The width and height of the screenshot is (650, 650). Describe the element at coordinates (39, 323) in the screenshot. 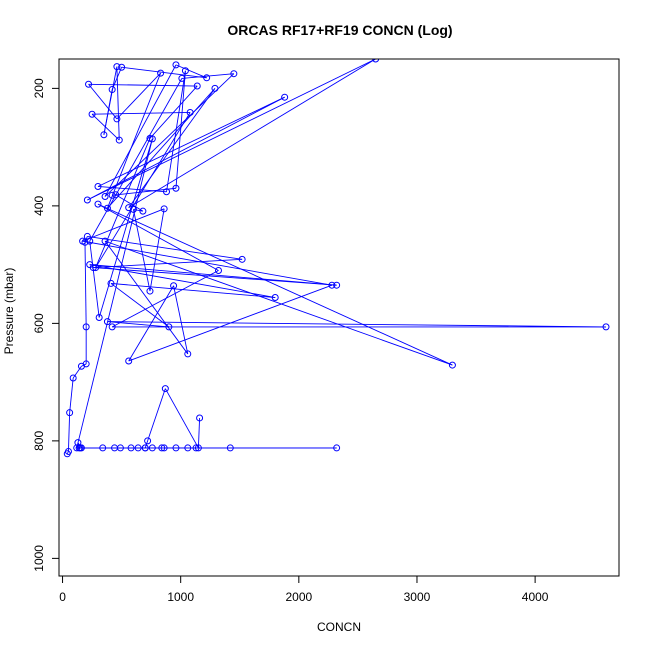

I see `y-tick-label: 600` at that location.